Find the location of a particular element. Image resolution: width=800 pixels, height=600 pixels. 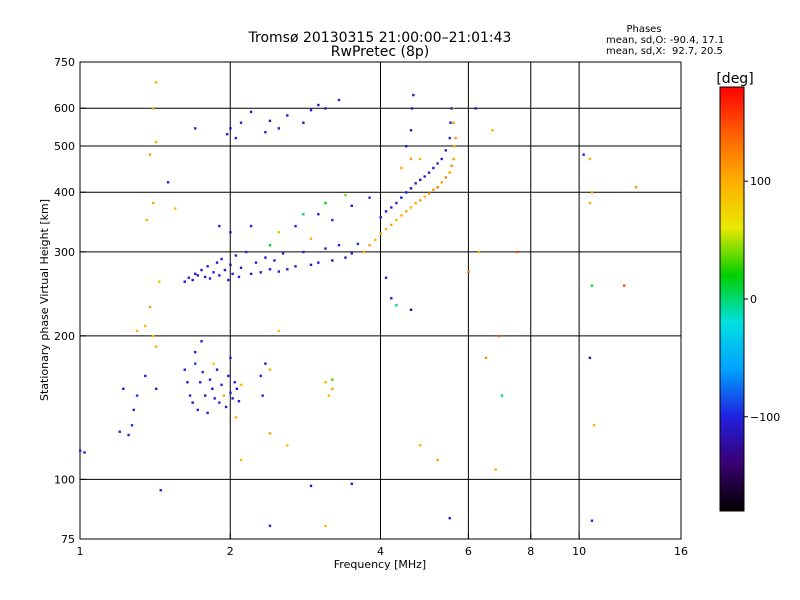

colorbar-tick-label: 100 is located at coordinates (760, 181).